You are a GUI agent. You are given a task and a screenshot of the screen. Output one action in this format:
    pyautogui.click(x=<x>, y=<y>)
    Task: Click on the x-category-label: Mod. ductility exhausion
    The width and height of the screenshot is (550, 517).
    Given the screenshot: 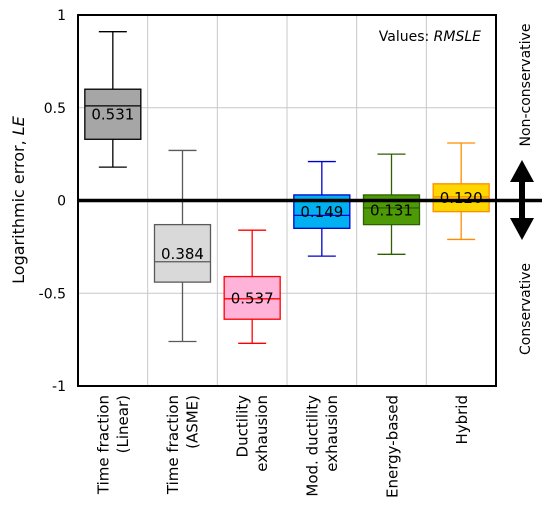 What is the action you would take?
    pyautogui.click(x=322, y=446)
    